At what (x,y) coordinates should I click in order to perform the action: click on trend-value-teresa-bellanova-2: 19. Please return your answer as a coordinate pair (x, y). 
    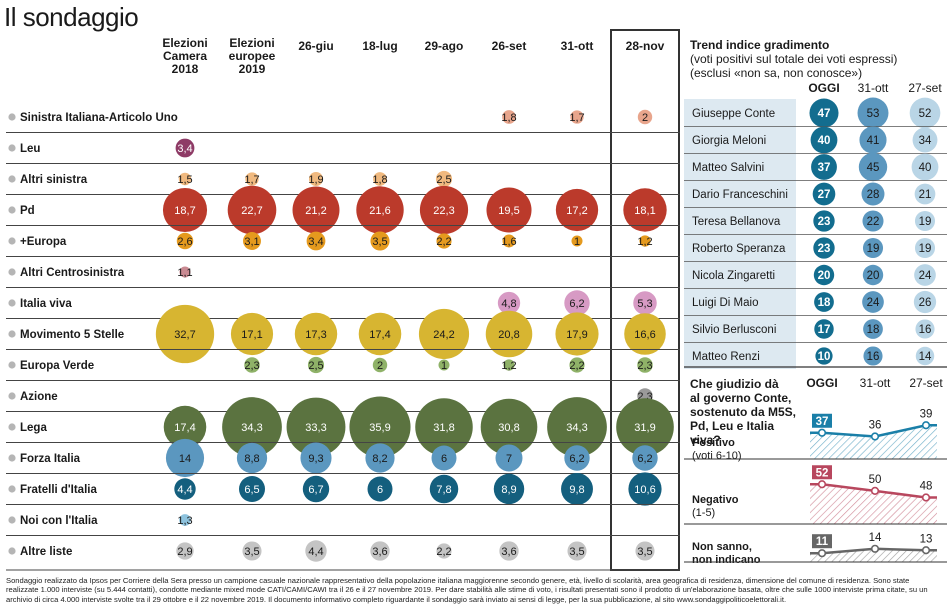
    Looking at the image, I should click on (925, 222).